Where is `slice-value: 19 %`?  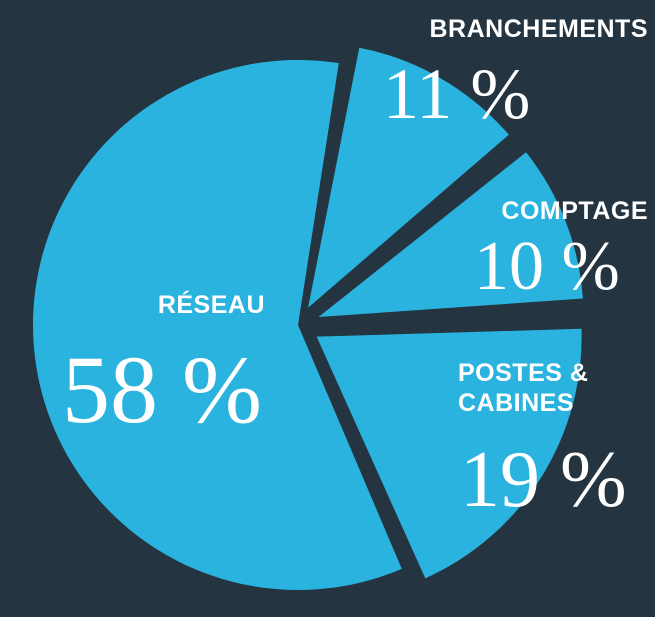 slice-value: 19 % is located at coordinates (543, 480).